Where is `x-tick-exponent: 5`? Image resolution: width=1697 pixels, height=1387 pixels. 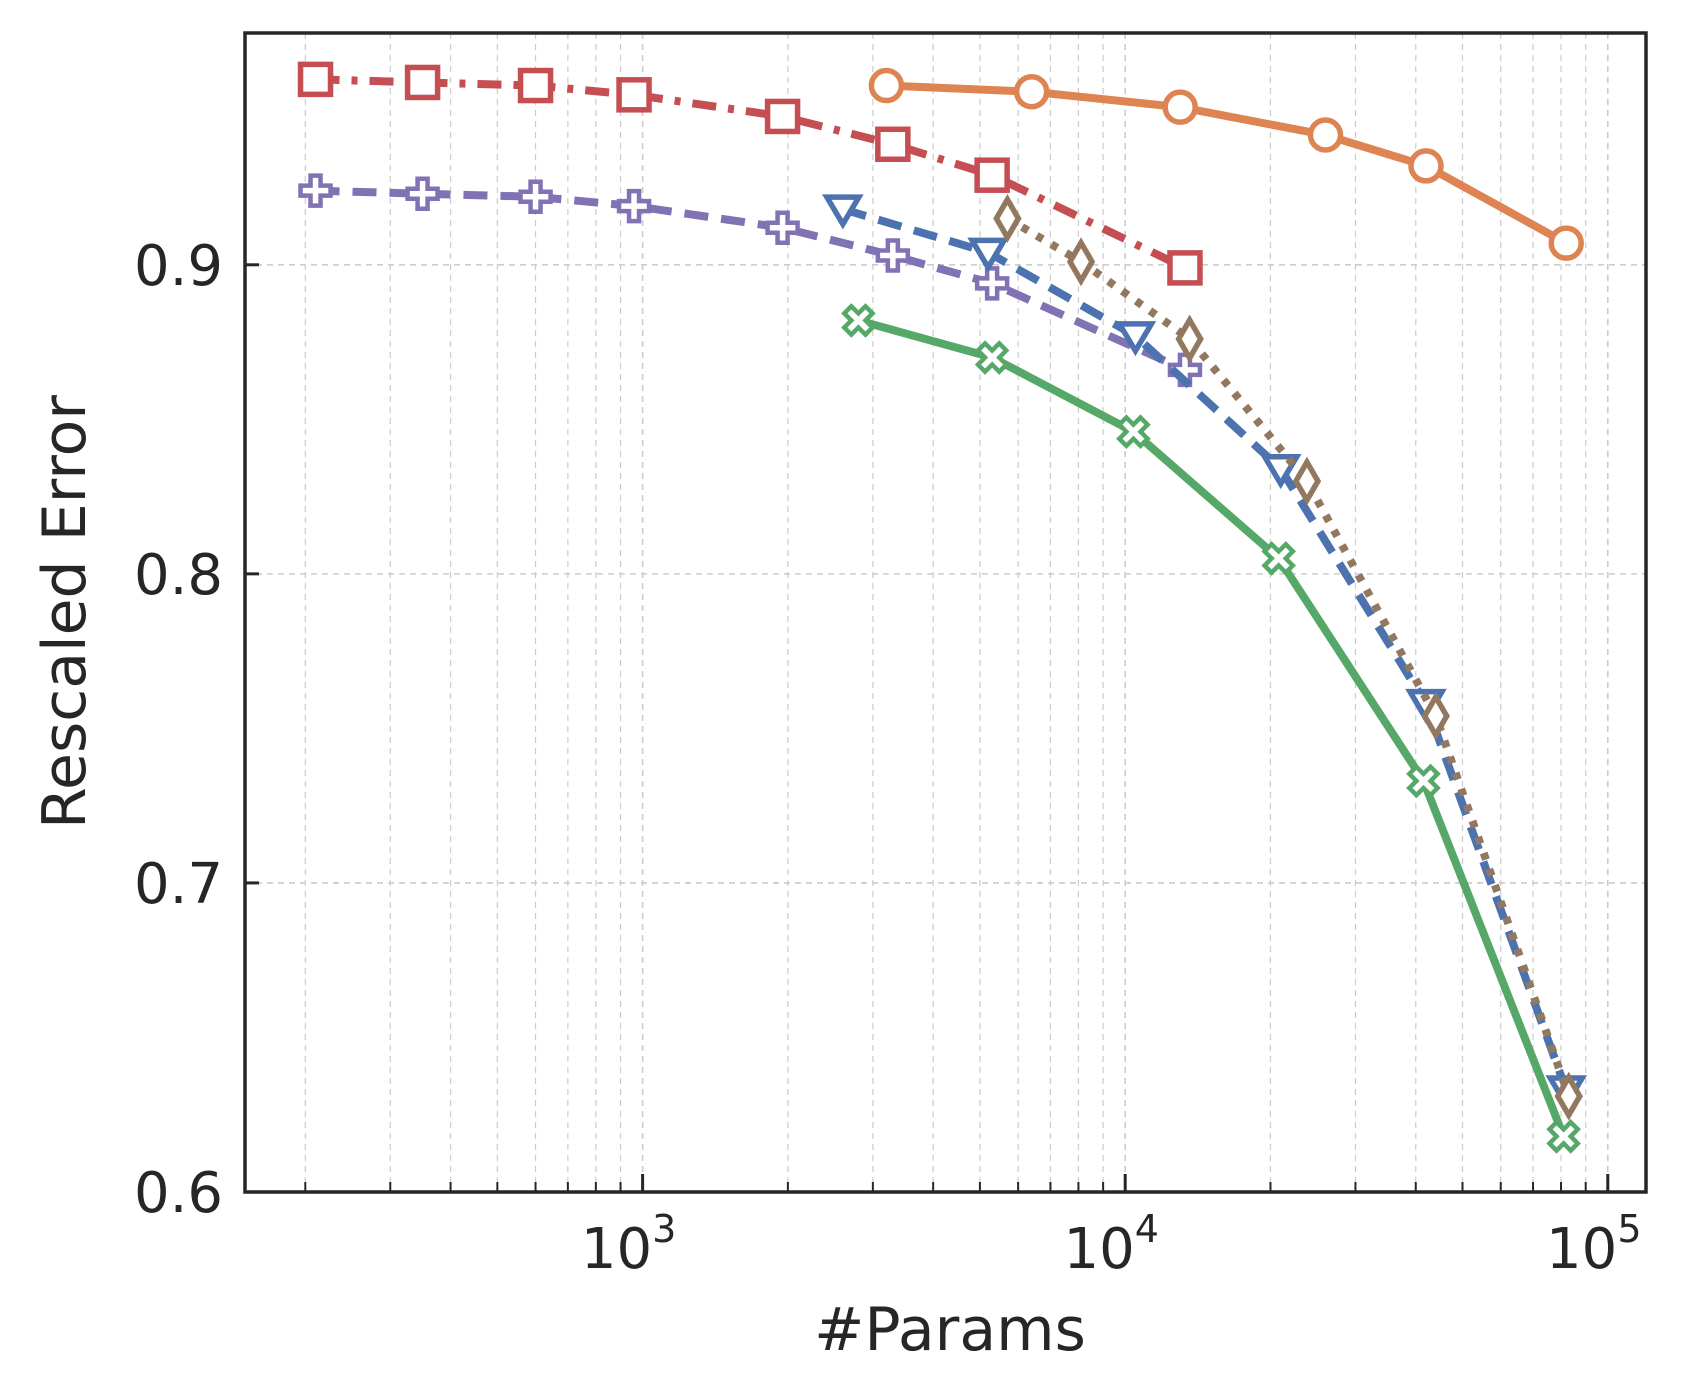
x-tick-exponent: 5 is located at coordinates (1629, 1229).